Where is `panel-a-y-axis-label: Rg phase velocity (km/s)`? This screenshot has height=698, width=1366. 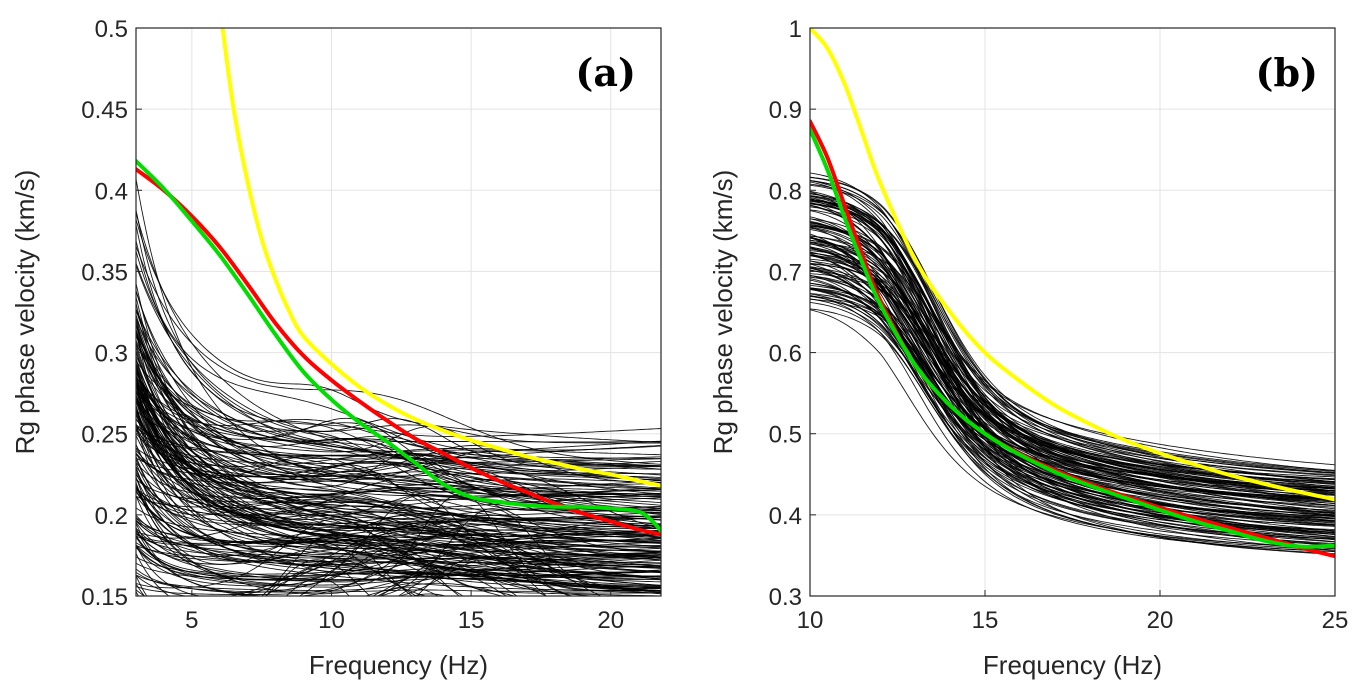
panel-a-y-axis-label: Rg phase velocity (km/s) is located at coordinates (25, 312).